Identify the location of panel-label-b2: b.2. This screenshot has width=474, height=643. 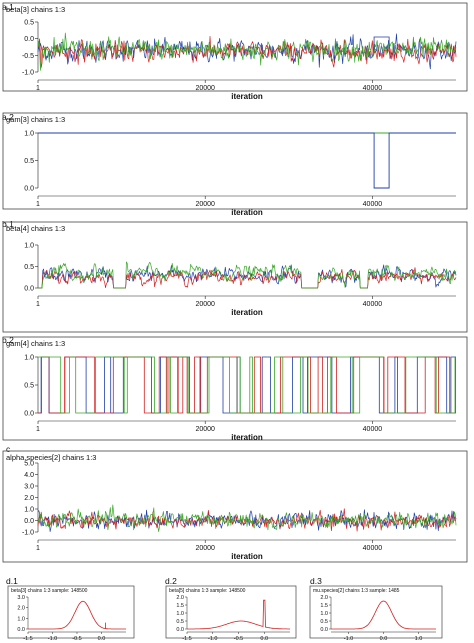
(8, 340).